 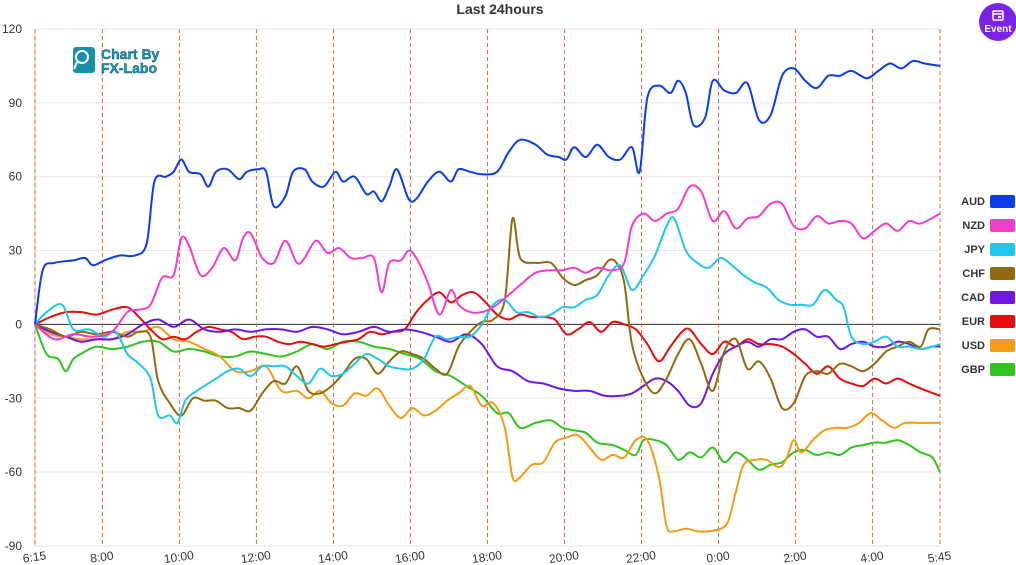 I want to click on y-tick-label: 60, so click(x=16, y=177).